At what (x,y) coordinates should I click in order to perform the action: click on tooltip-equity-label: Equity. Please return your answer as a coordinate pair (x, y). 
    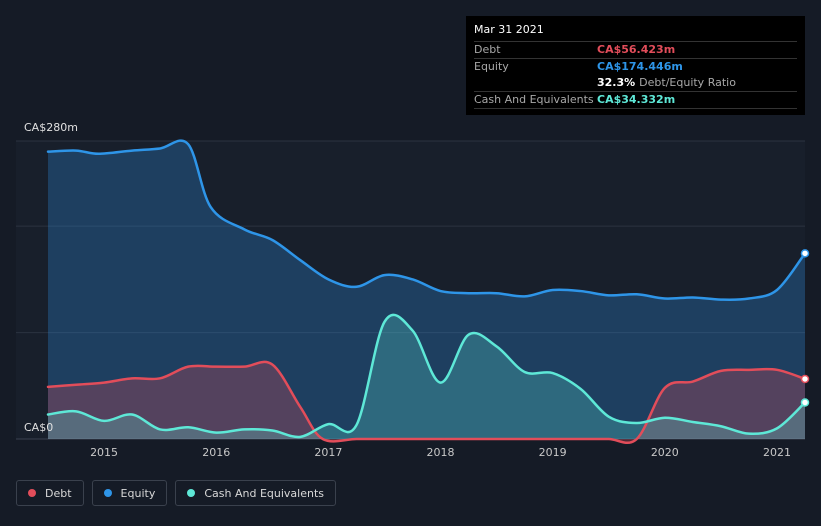
    Looking at the image, I should click on (491, 66).